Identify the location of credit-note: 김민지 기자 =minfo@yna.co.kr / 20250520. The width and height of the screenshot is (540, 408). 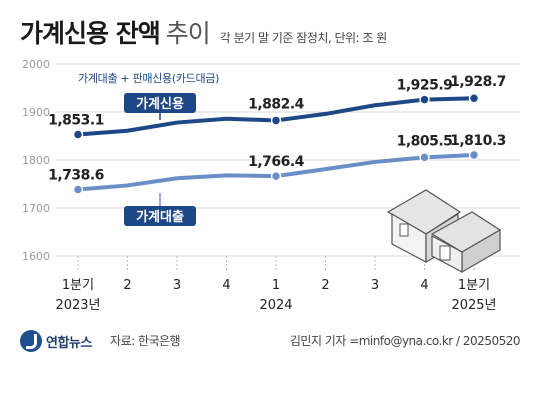
(405, 341).